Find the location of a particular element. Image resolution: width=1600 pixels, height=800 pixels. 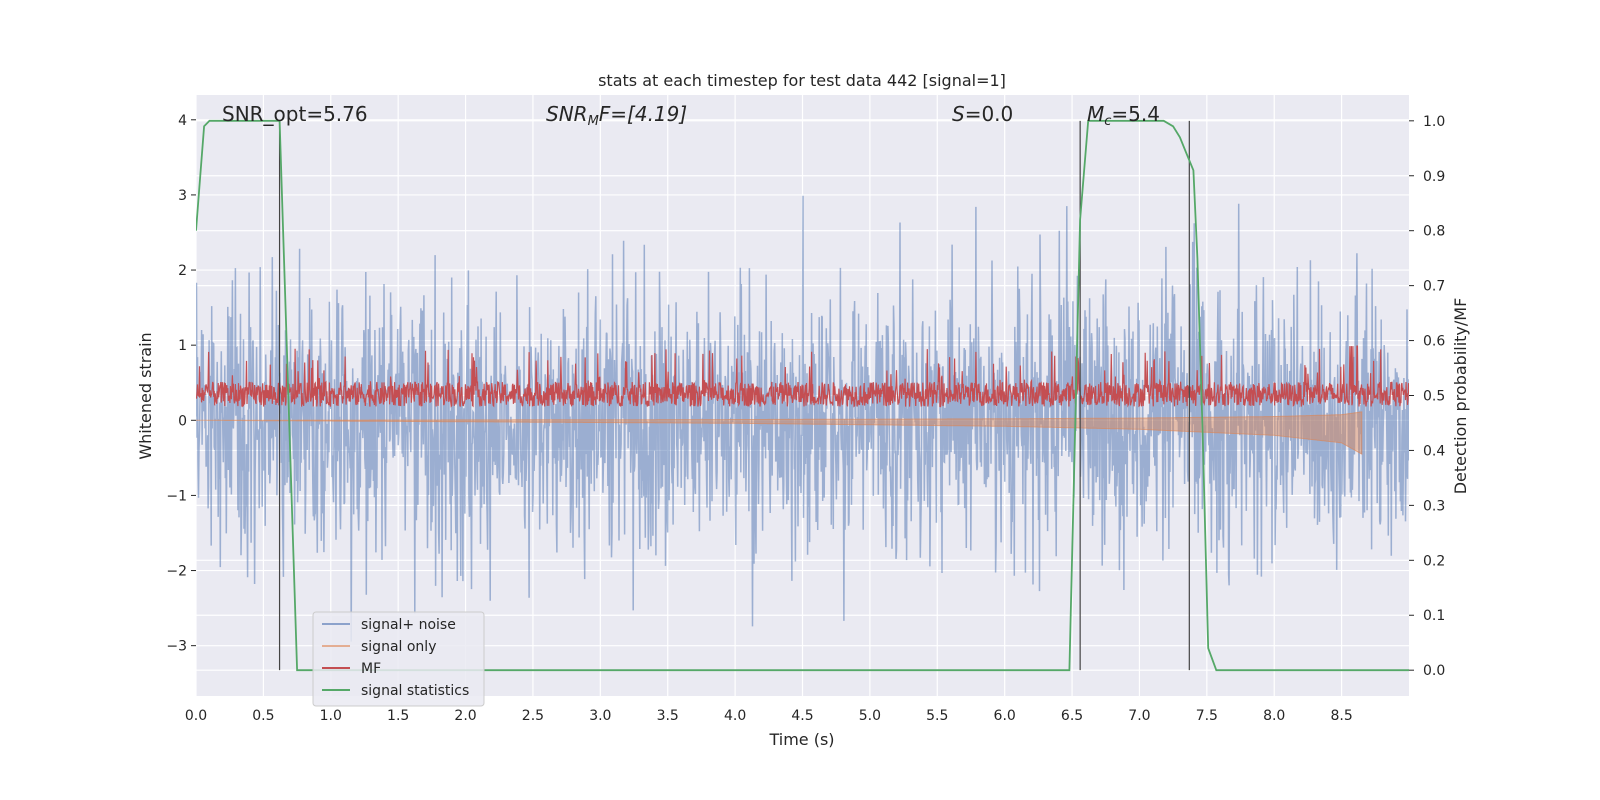

x-tick-label: 2.5 is located at coordinates (533, 716).